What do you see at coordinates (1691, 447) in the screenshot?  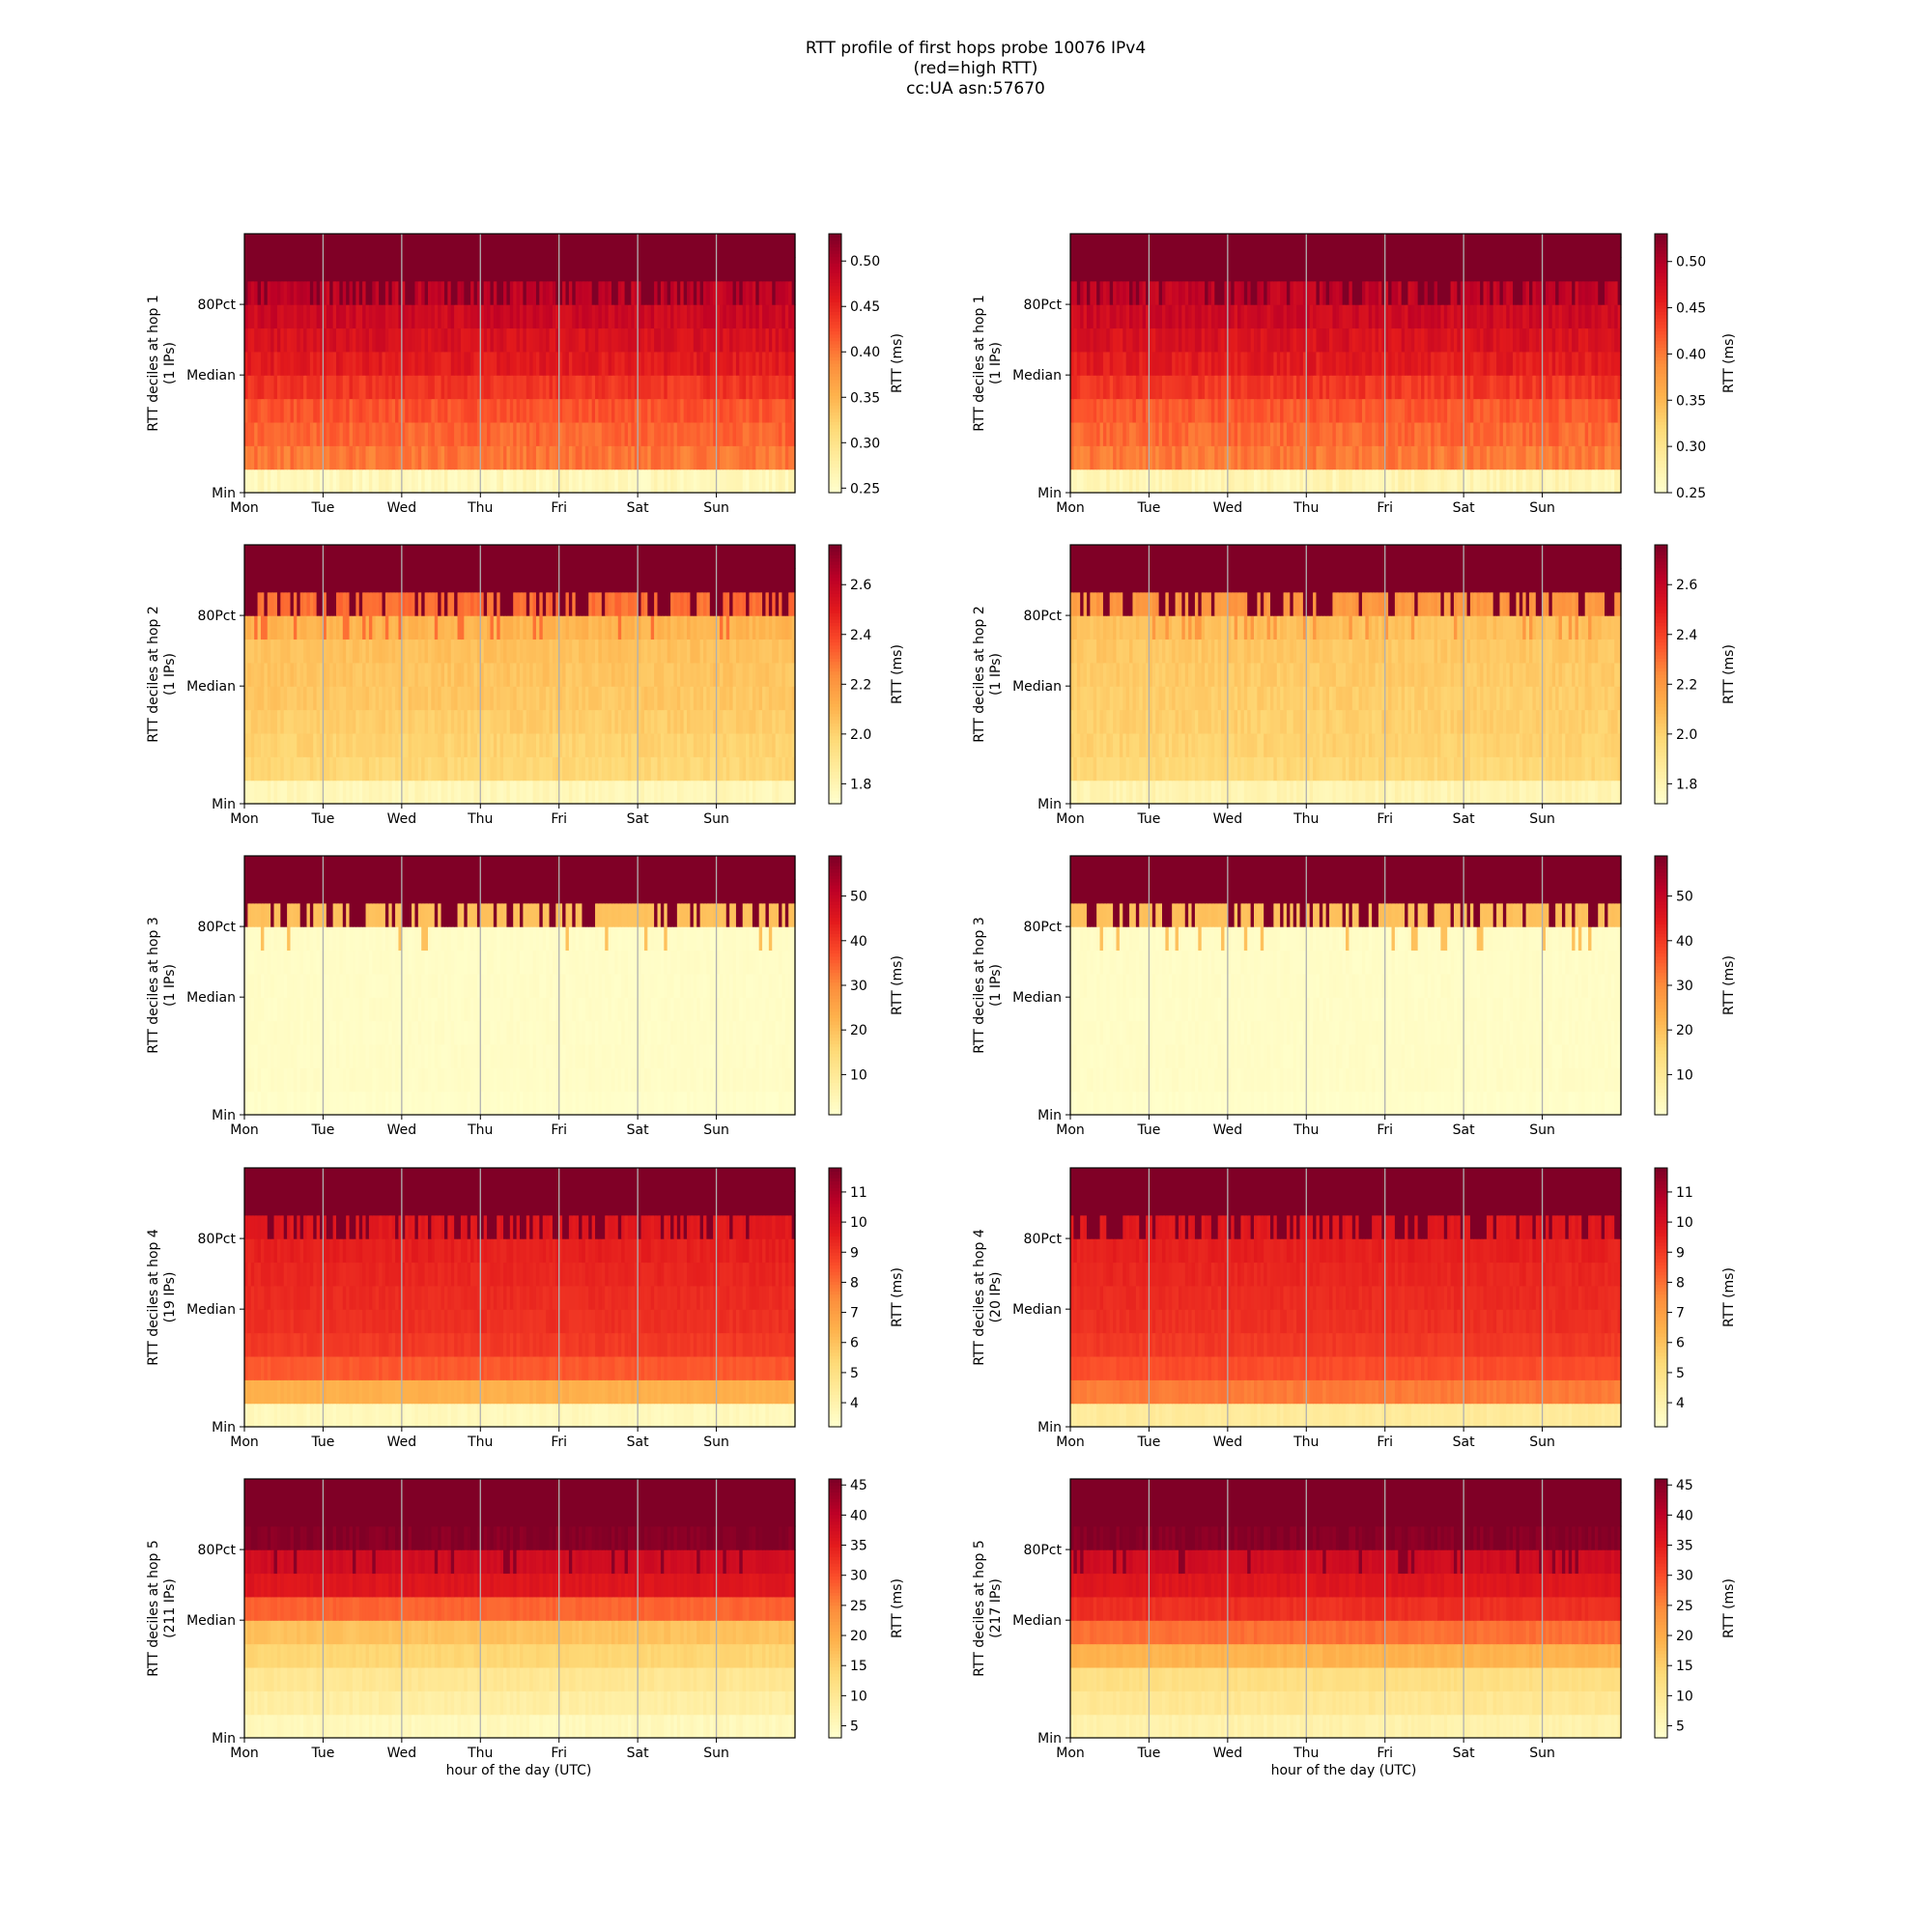 I see `colorbar-tick-label: 0.30` at bounding box center [1691, 447].